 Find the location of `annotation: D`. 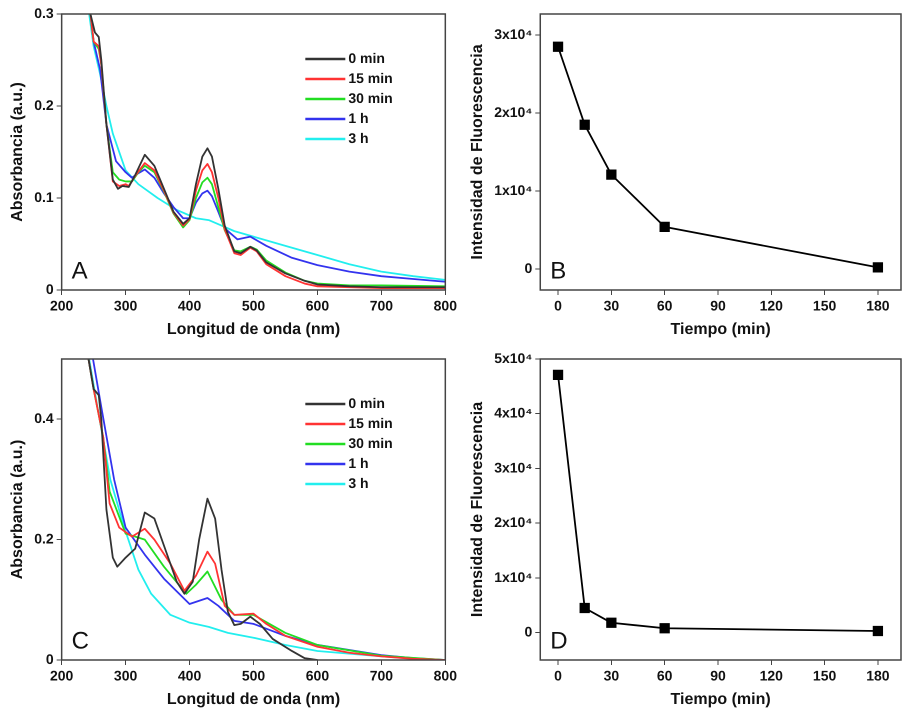

annotation: D is located at coordinates (559, 641).